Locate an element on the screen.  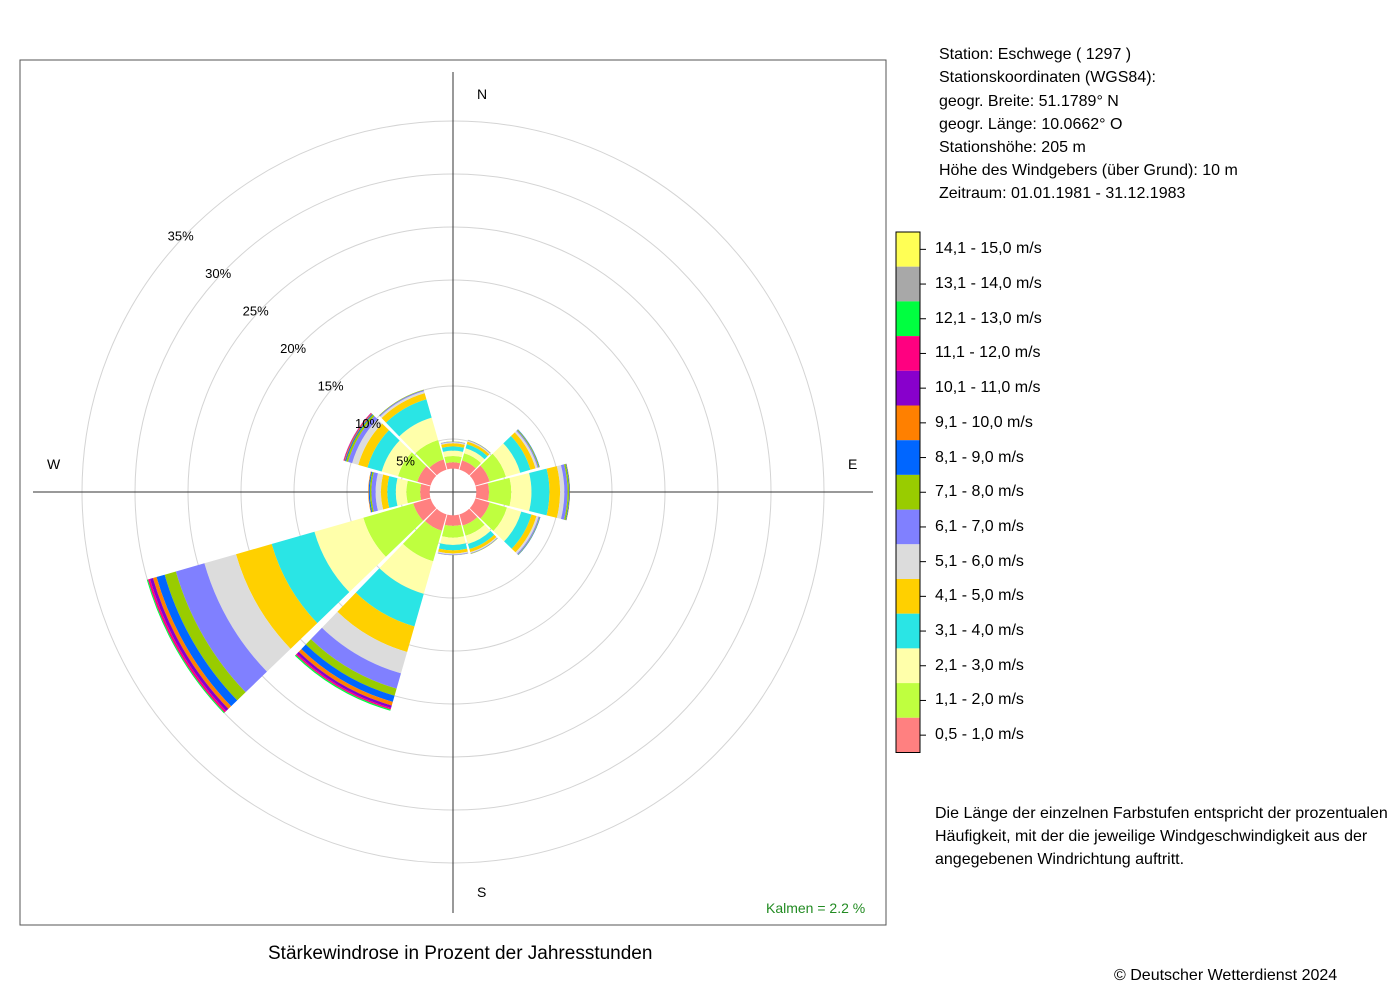
legend-label: 5,1 - 6,0 m/s is located at coordinates (979, 561).